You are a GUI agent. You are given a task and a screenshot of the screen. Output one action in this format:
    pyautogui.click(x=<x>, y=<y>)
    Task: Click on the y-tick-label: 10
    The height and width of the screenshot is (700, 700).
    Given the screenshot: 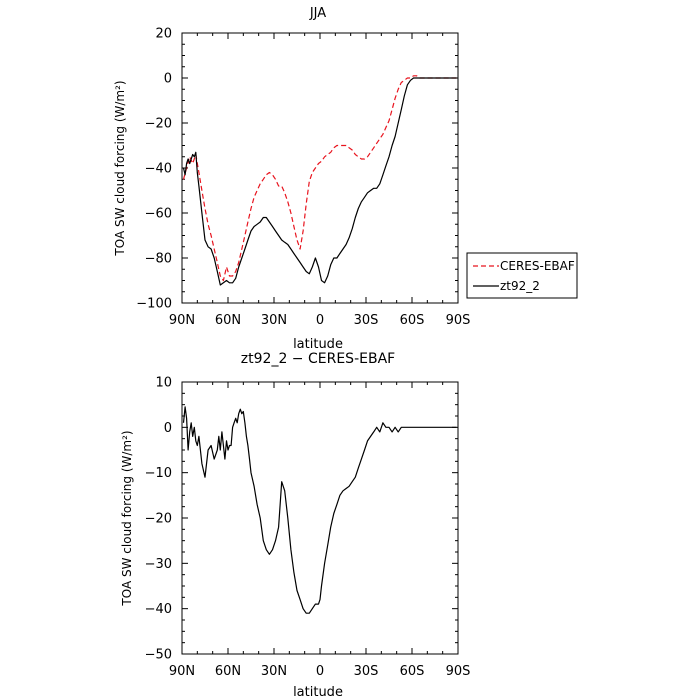 What is the action you would take?
    pyautogui.click(x=163, y=383)
    